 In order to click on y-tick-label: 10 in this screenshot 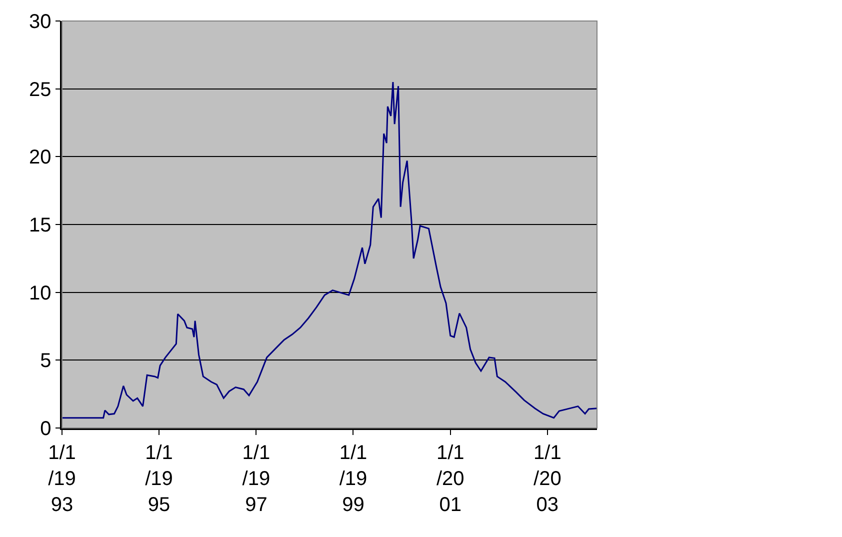, I will do `click(40, 293)`.